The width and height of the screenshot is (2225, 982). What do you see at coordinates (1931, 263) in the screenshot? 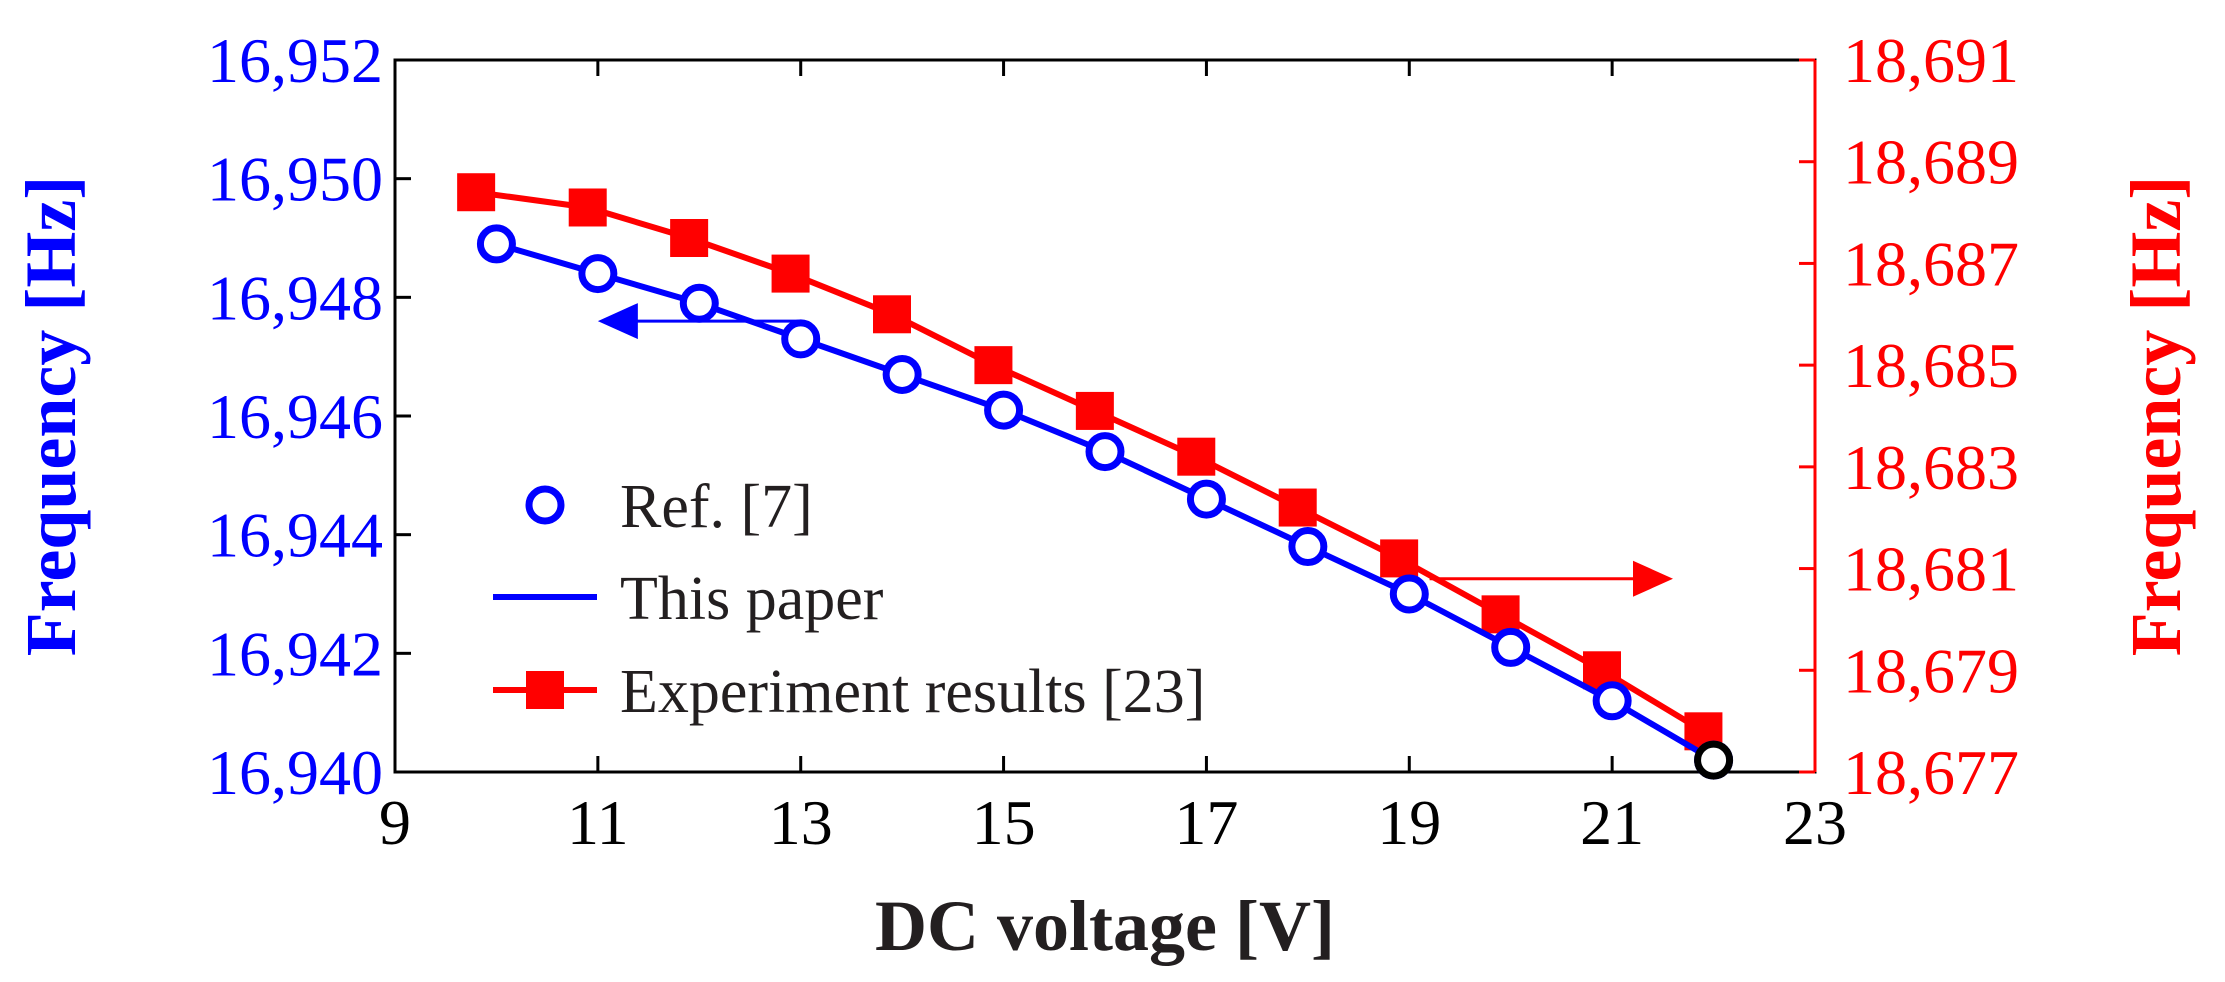
I see `y-right-tick-label: 18,687` at bounding box center [1931, 263].